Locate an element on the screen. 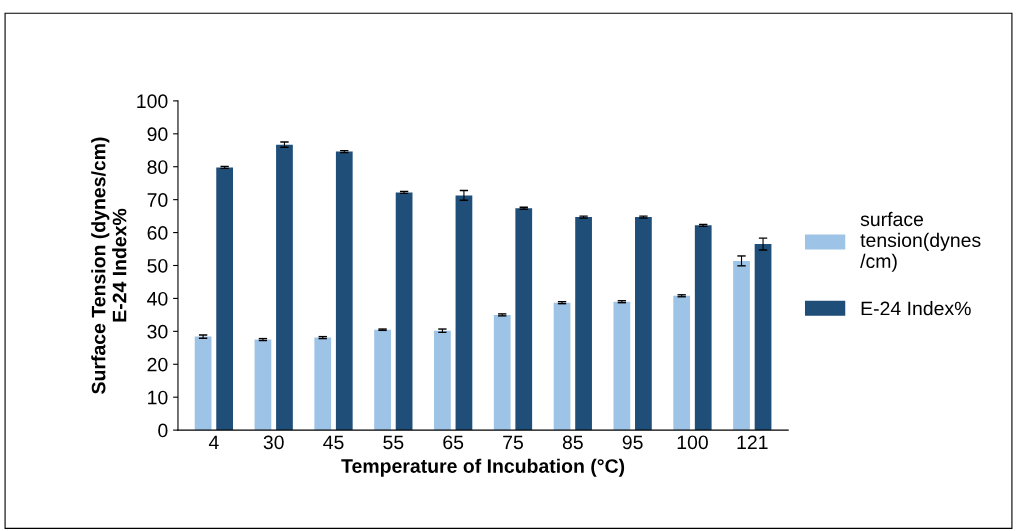  x-tick-label: 65 is located at coordinates (453, 442).